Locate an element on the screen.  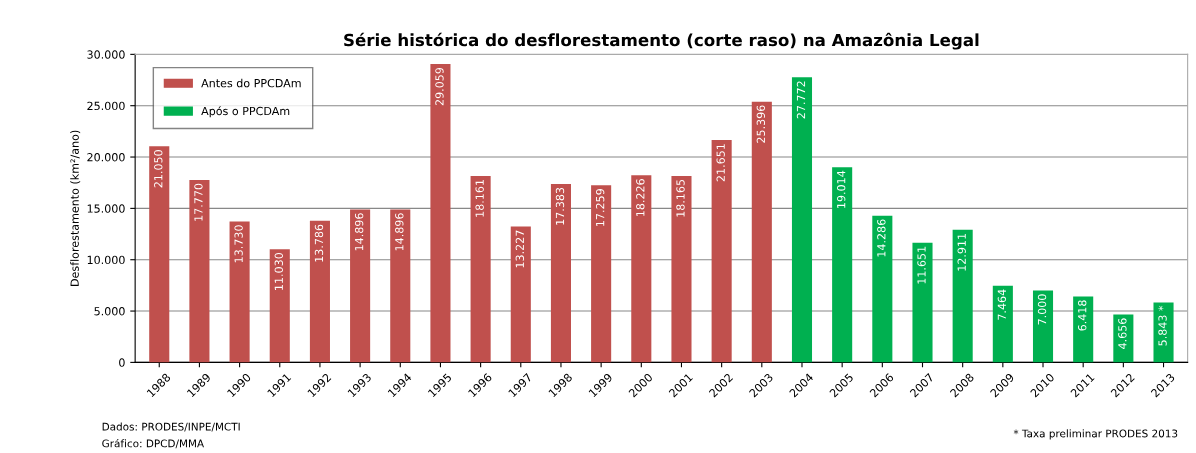
text: * Taxa preliminar PRODES 2013 is located at coordinates (1095, 434).